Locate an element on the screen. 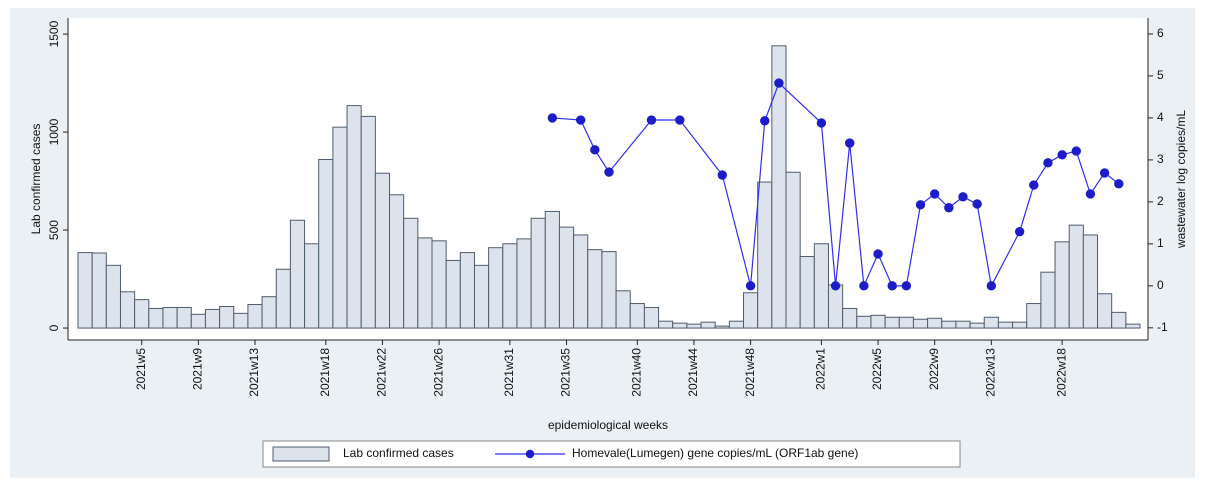 The width and height of the screenshot is (1205, 483). x-tick-label: 2021w9 is located at coordinates (198, 369).